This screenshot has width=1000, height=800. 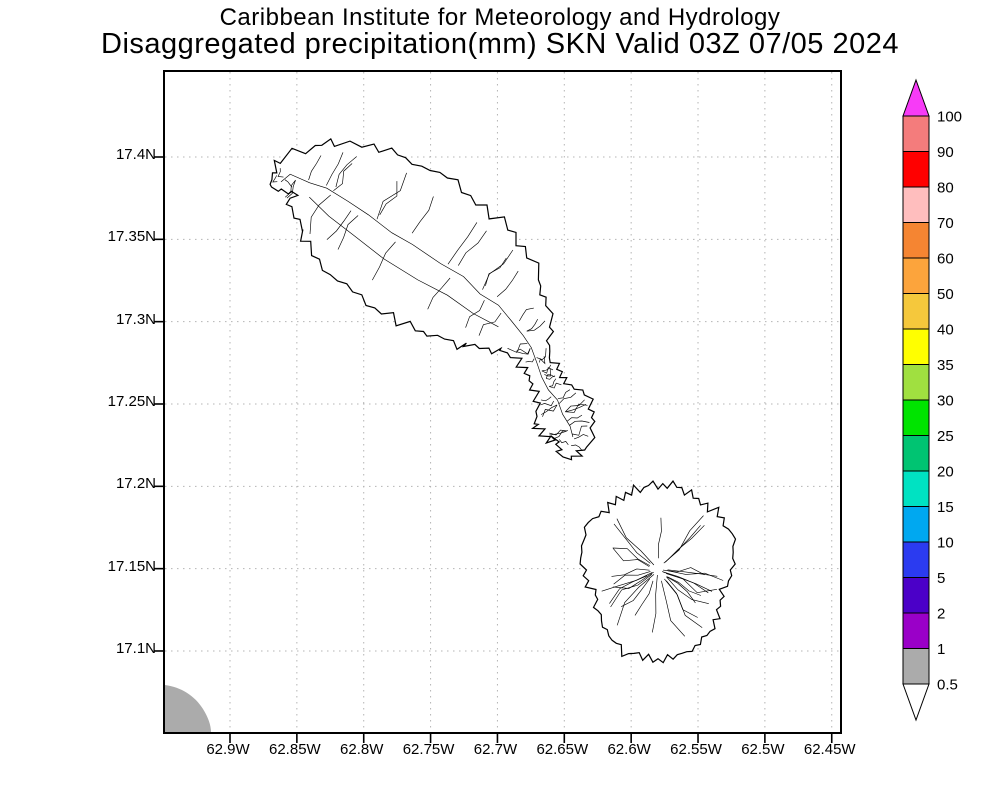 What do you see at coordinates (135, 154) in the screenshot?
I see `latitude-tick-label: 17.4N` at bounding box center [135, 154].